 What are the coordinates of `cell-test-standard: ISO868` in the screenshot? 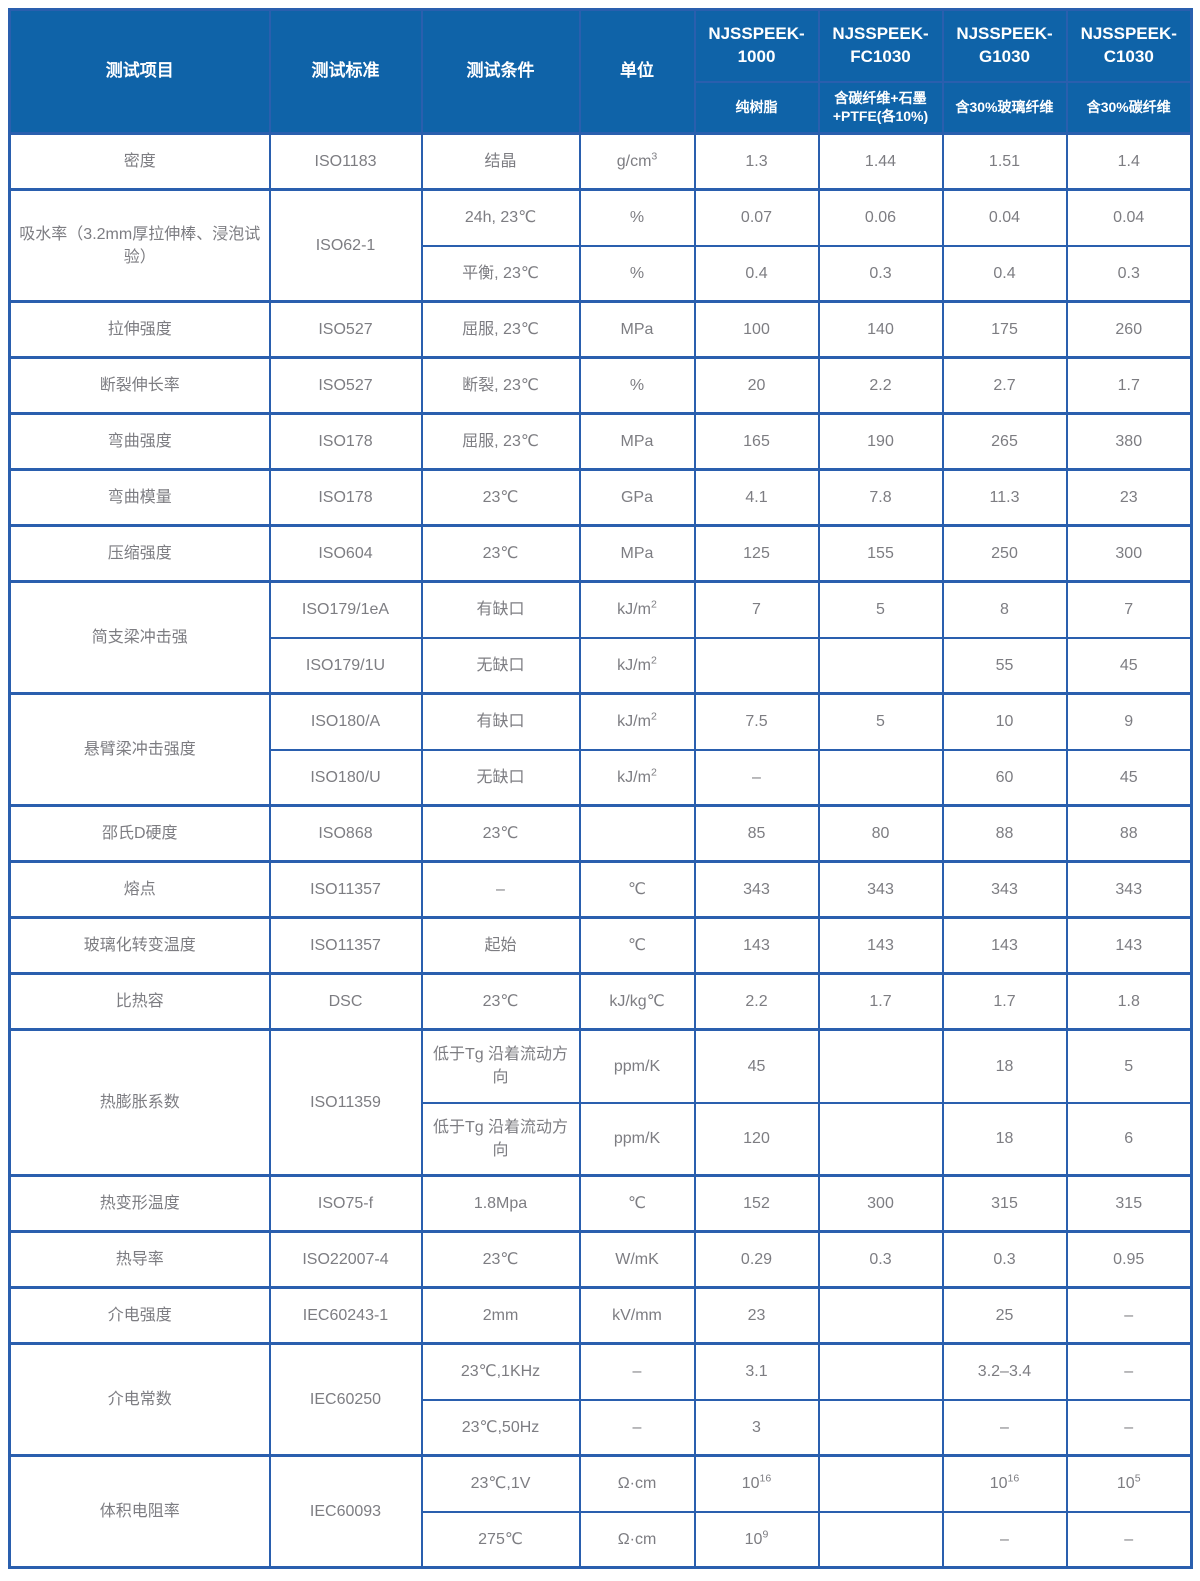 It's located at (345, 833).